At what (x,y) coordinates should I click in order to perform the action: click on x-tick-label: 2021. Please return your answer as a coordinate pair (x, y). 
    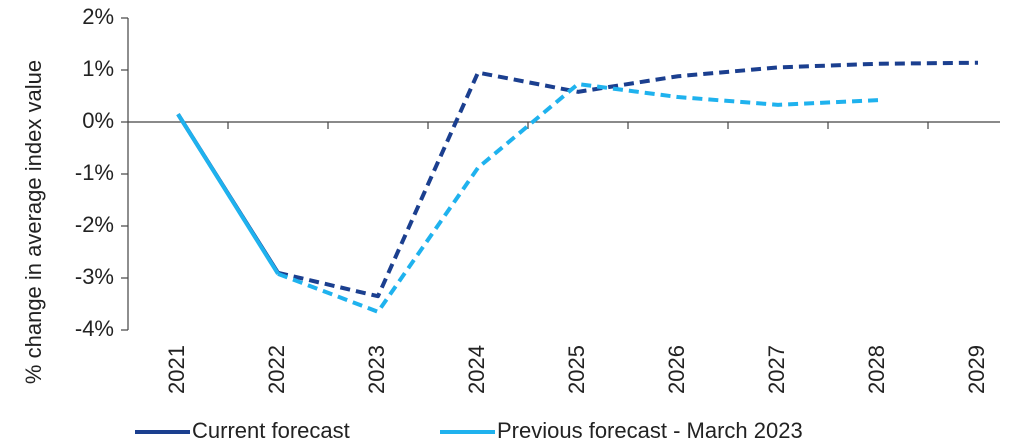
    Looking at the image, I should click on (176, 369).